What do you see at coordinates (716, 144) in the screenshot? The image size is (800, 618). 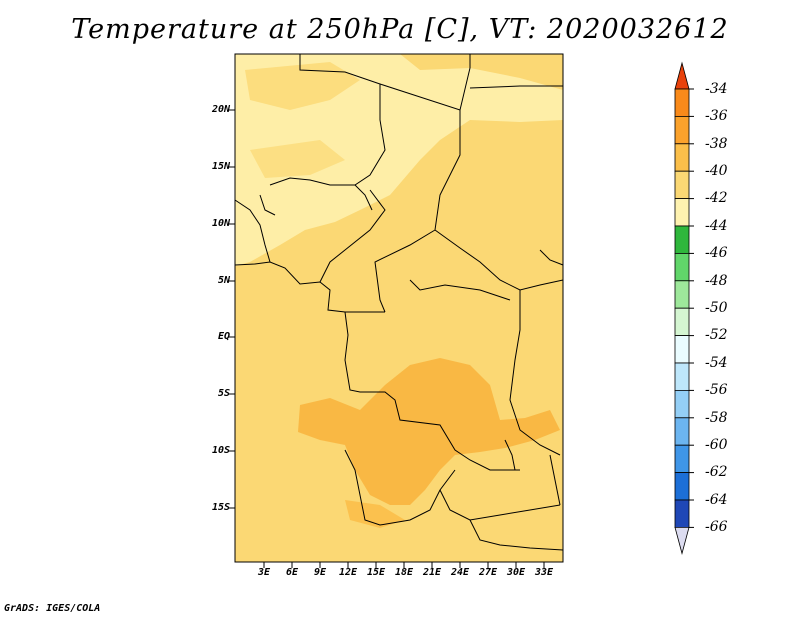 I see `colorbar-label: -38` at bounding box center [716, 144].